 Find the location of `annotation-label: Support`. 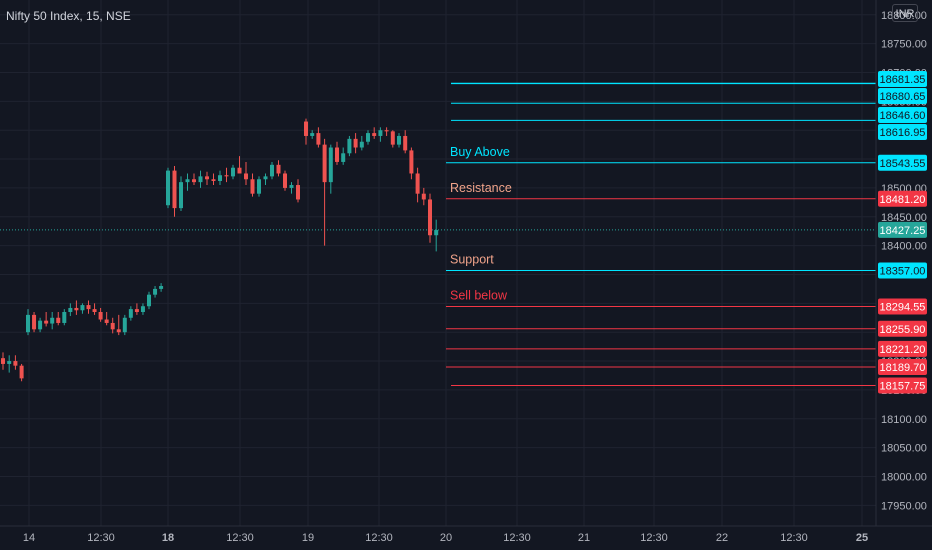

annotation-label: Support is located at coordinates (472, 259).